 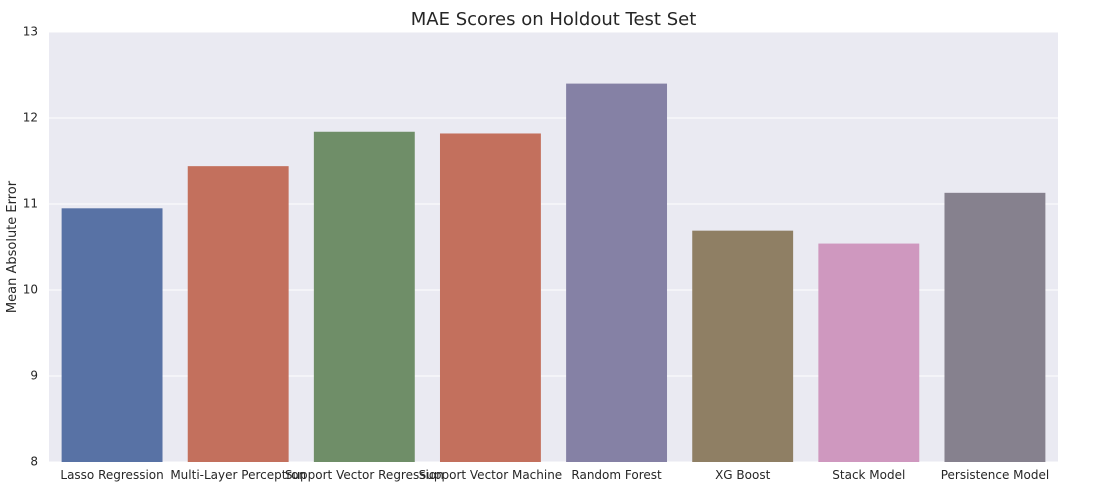 I want to click on x-tick-label: Lasso Regression, so click(x=111, y=475).